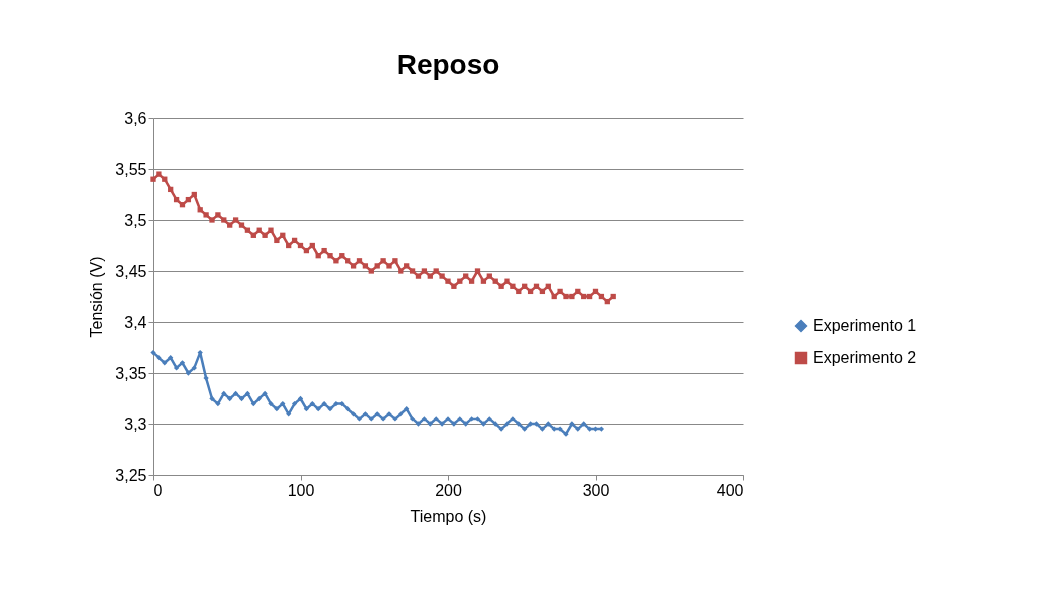 The width and height of the screenshot is (1040, 596). I want to click on x-tick-label: 400, so click(730, 490).